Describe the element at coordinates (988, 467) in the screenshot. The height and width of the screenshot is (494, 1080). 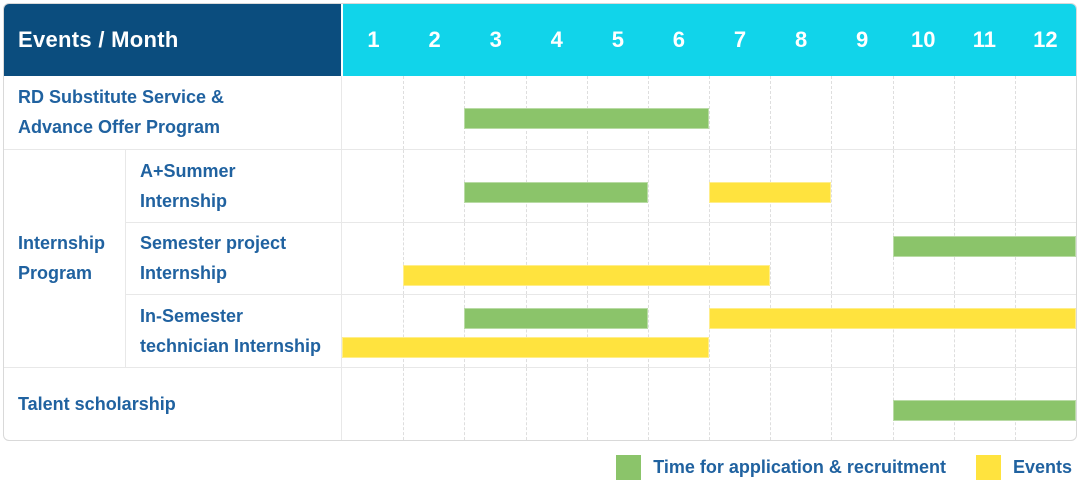
I see `legend-swatch-yellow` at that location.